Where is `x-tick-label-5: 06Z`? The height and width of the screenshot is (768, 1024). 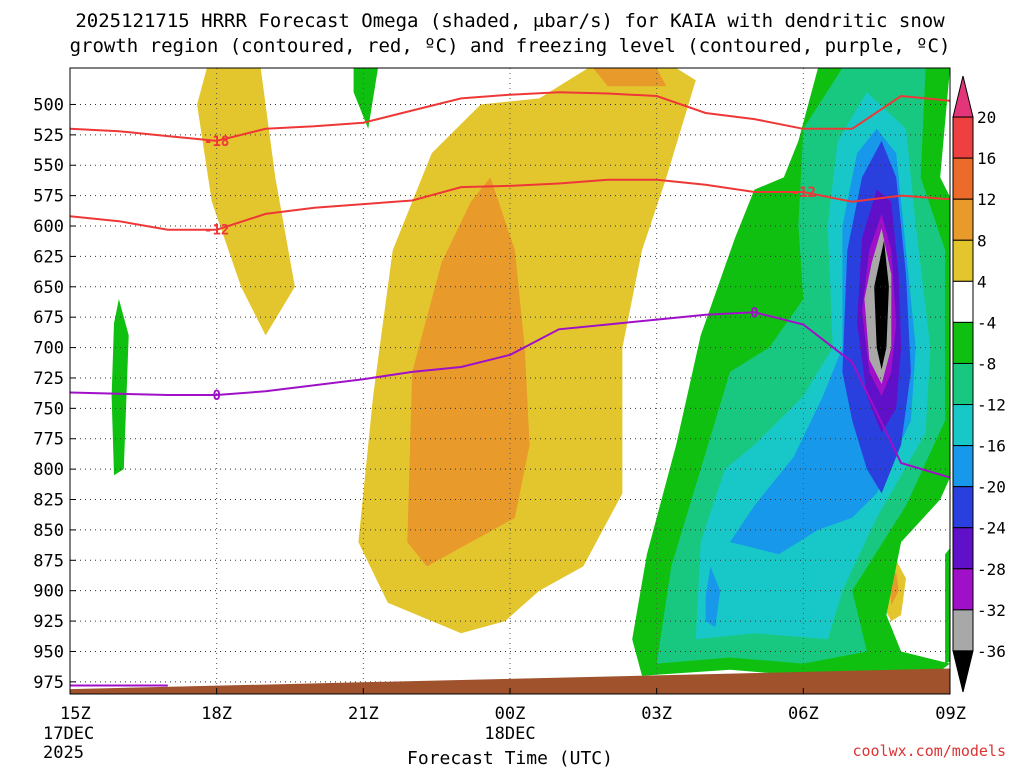
x-tick-label-5: 06Z is located at coordinates (803, 714).